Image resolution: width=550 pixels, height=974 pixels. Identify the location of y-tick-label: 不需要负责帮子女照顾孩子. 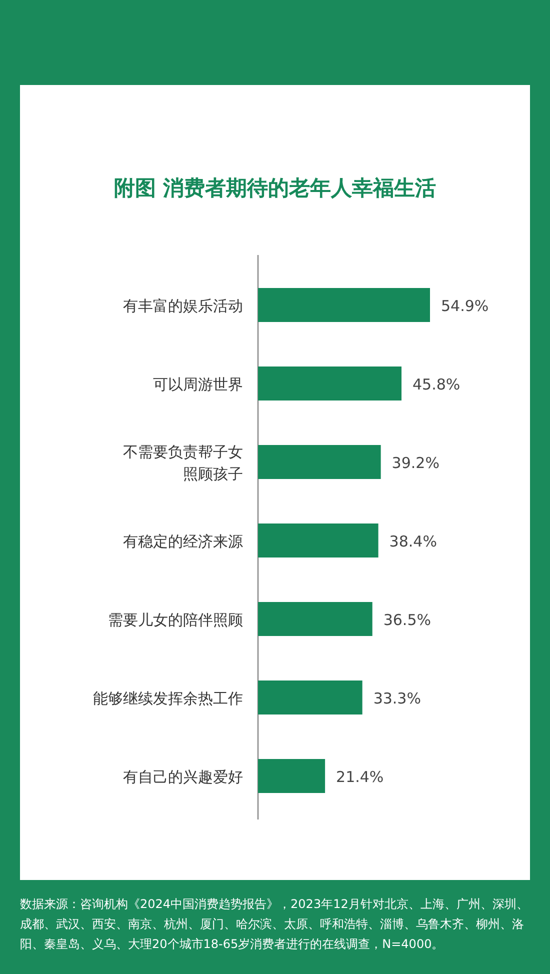
(183, 463).